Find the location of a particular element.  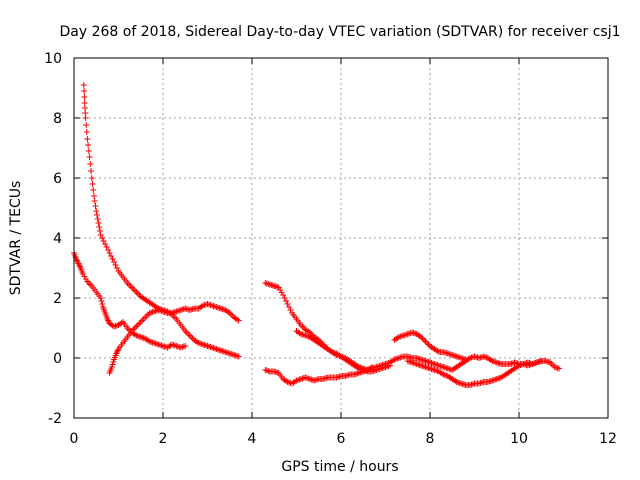

x-tick-label: 0 is located at coordinates (74, 439).